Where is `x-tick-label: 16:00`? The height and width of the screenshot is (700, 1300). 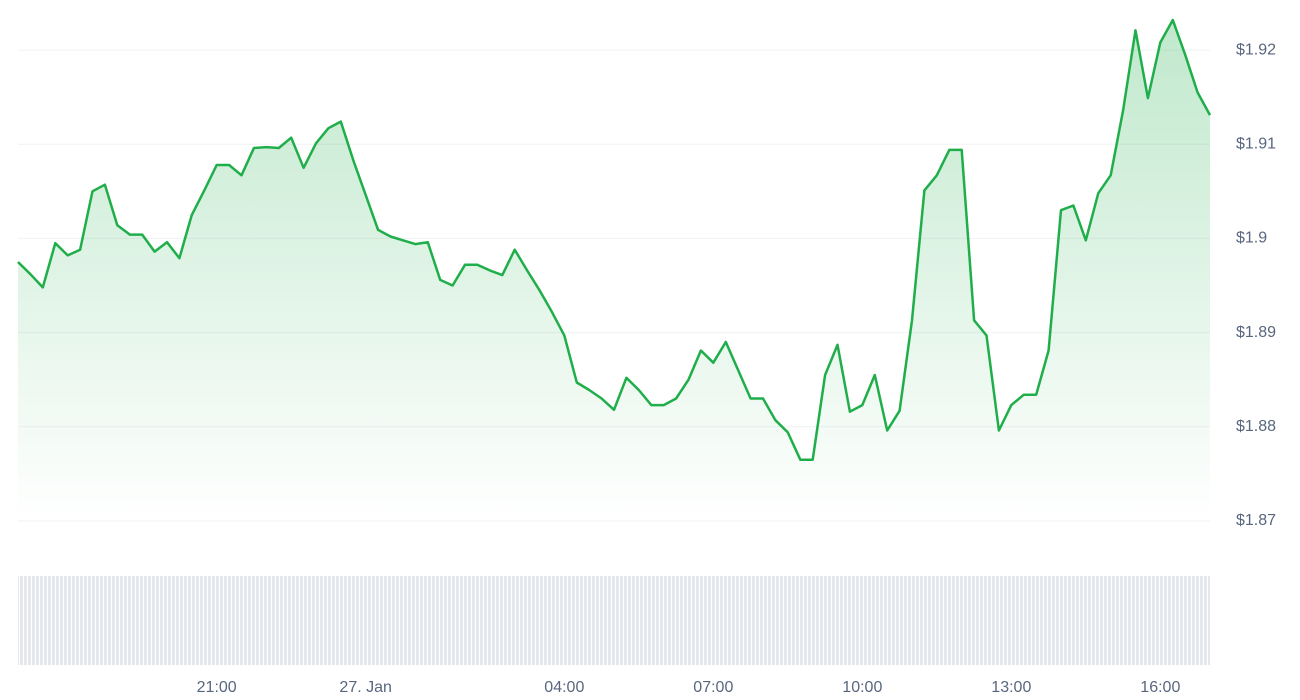
x-tick-label: 16:00 is located at coordinates (1160, 687).